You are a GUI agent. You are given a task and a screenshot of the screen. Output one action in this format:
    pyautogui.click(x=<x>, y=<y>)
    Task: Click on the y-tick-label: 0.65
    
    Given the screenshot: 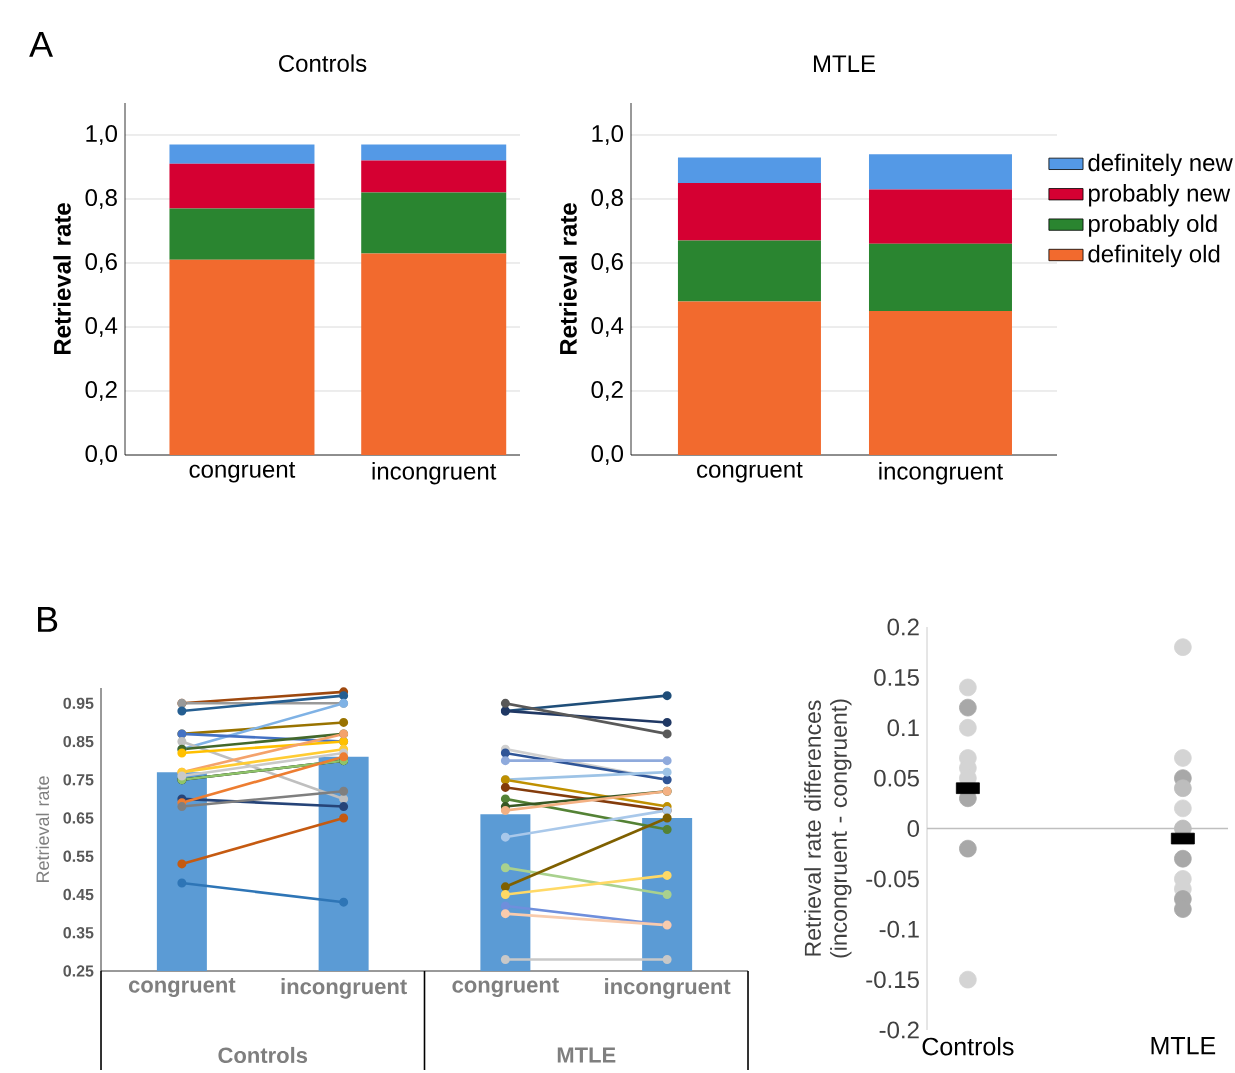 What is the action you would take?
    pyautogui.click(x=78, y=818)
    